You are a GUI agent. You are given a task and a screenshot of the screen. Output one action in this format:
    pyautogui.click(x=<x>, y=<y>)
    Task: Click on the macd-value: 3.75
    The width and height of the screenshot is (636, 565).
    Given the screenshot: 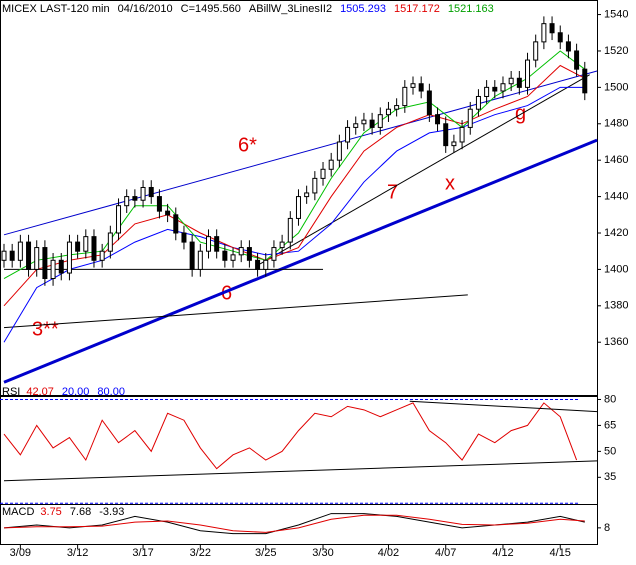 What is the action you would take?
    pyautogui.click(x=50, y=512)
    